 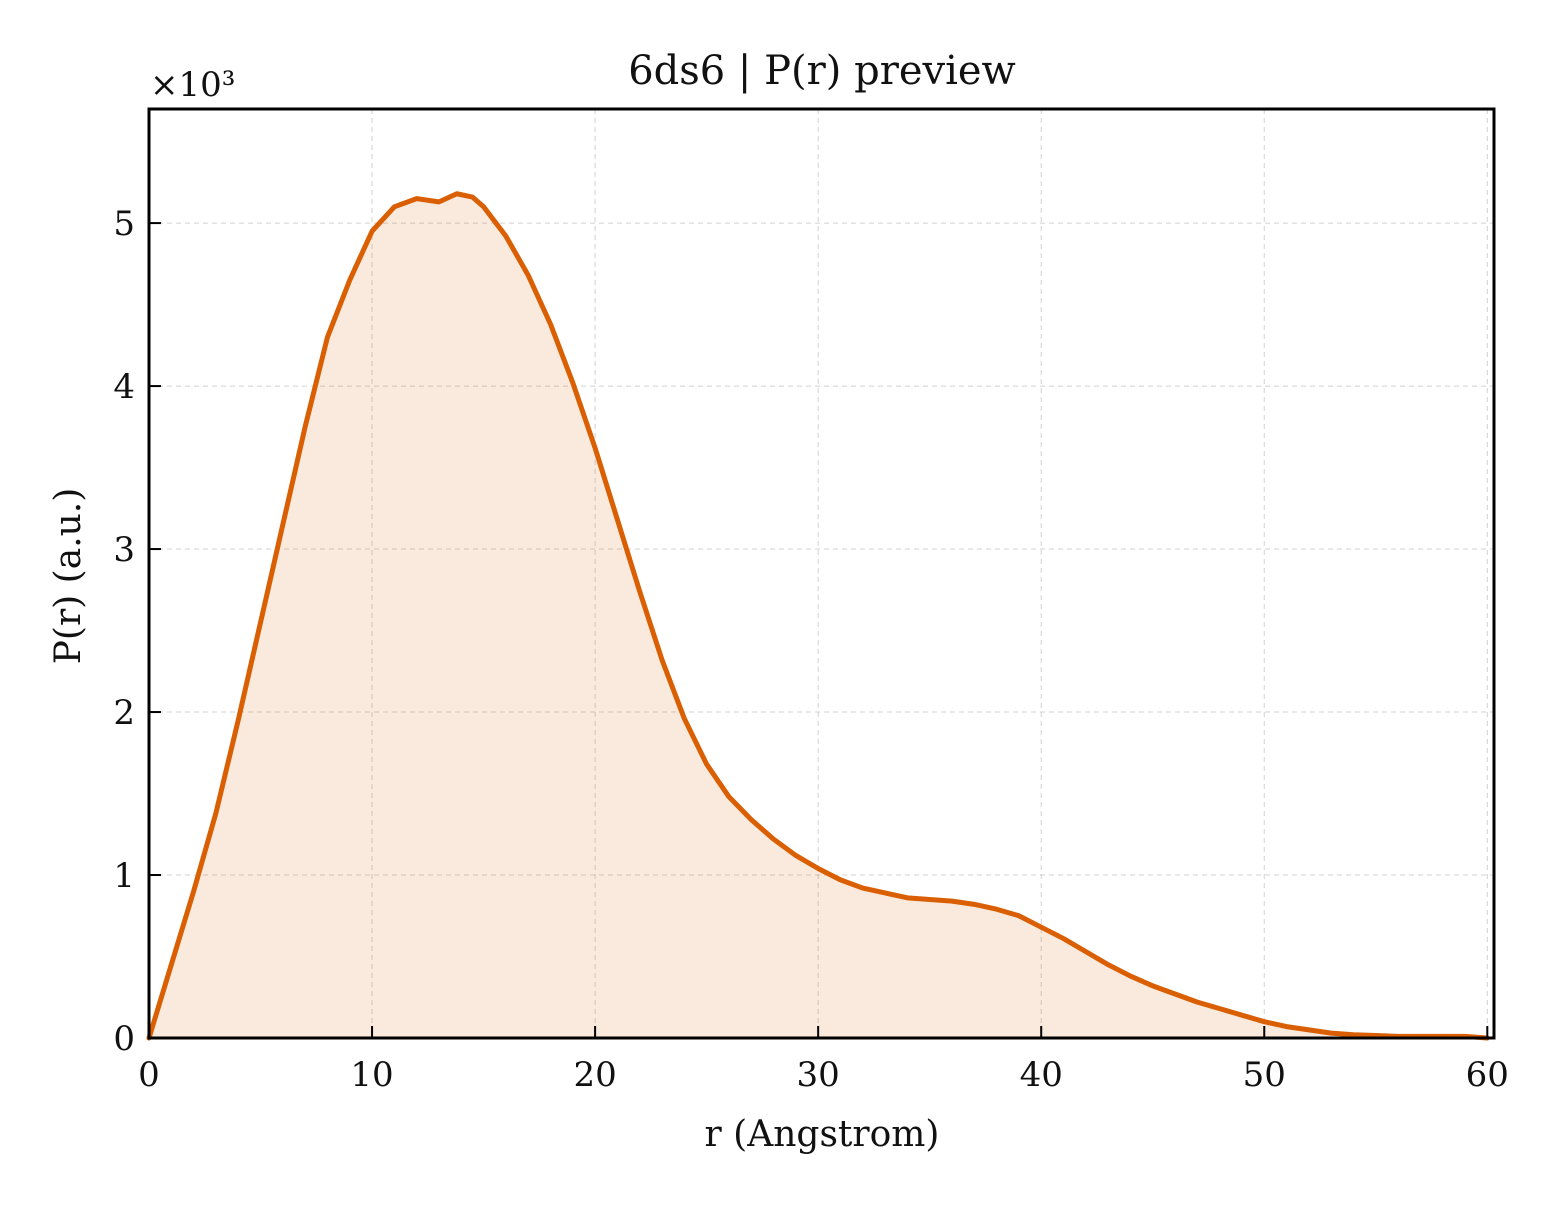 I want to click on x-tick-label: 30, so click(x=818, y=1075).